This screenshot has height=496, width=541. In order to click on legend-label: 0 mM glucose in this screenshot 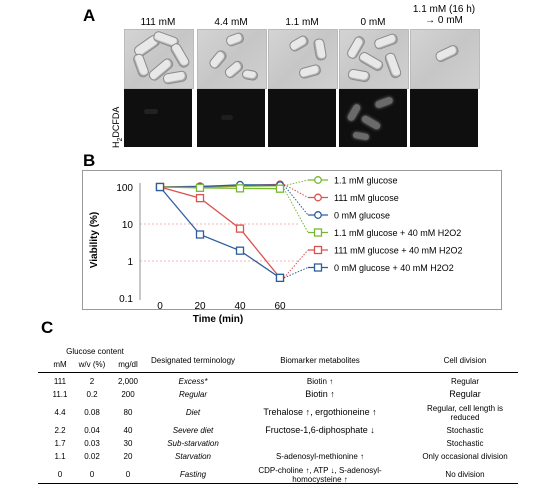, I will do `click(362, 216)`.